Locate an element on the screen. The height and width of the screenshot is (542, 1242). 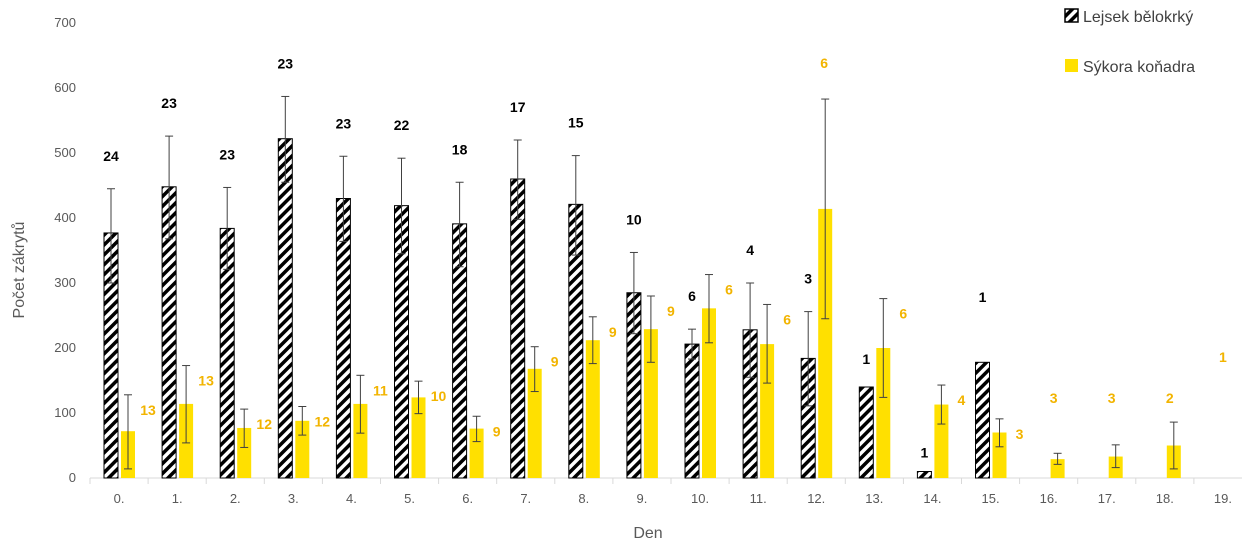
y-tick-label: 200 is located at coordinates (65, 347).